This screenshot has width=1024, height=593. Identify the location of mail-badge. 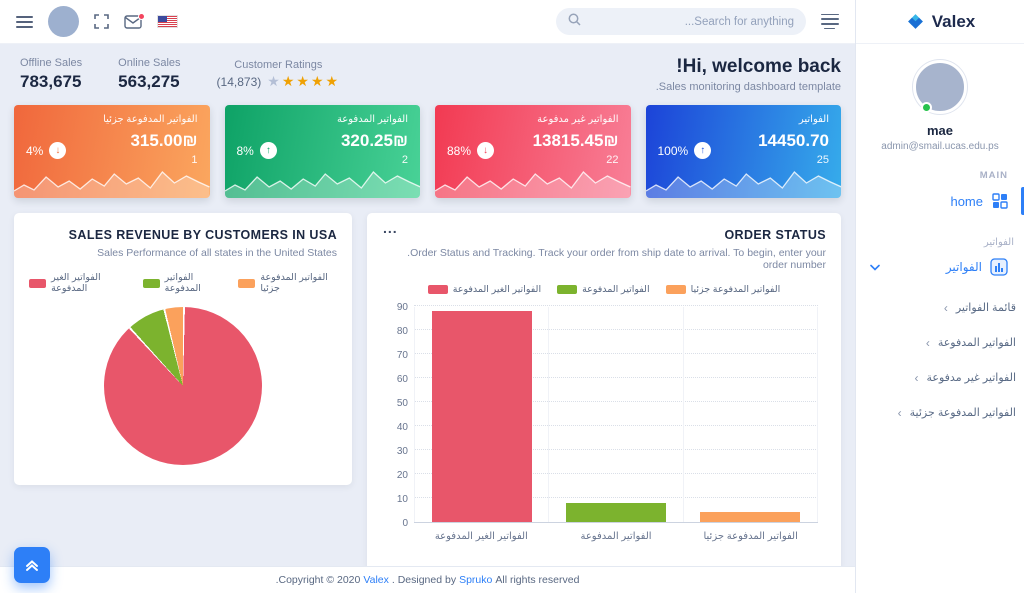
(141, 16).